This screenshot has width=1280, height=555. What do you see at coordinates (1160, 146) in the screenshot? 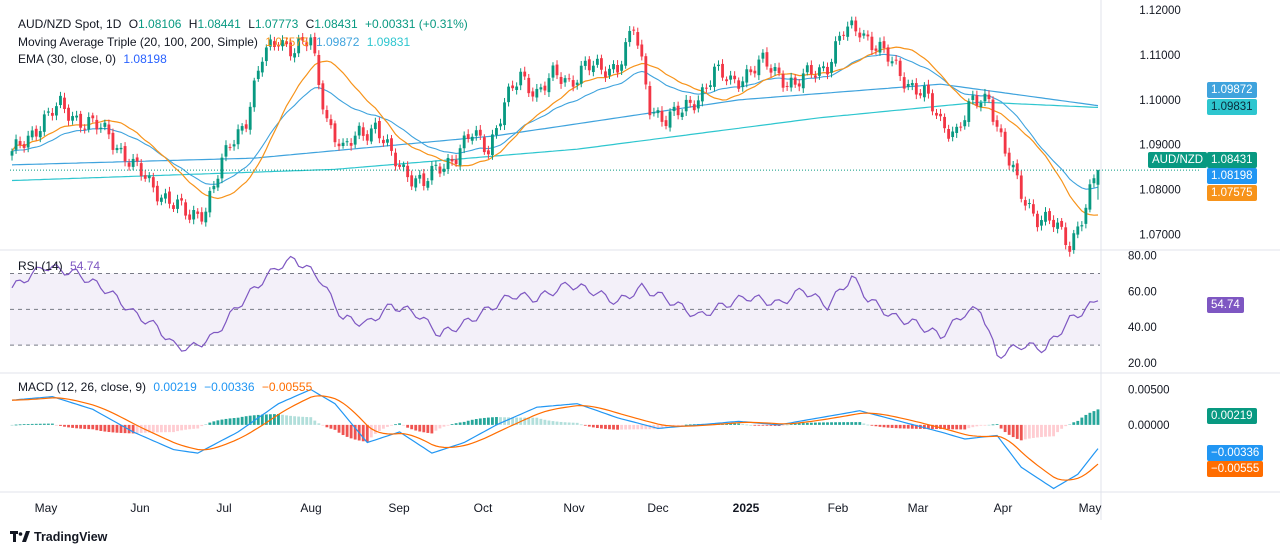
I see `price-tick-label: 1.09000` at bounding box center [1160, 146].